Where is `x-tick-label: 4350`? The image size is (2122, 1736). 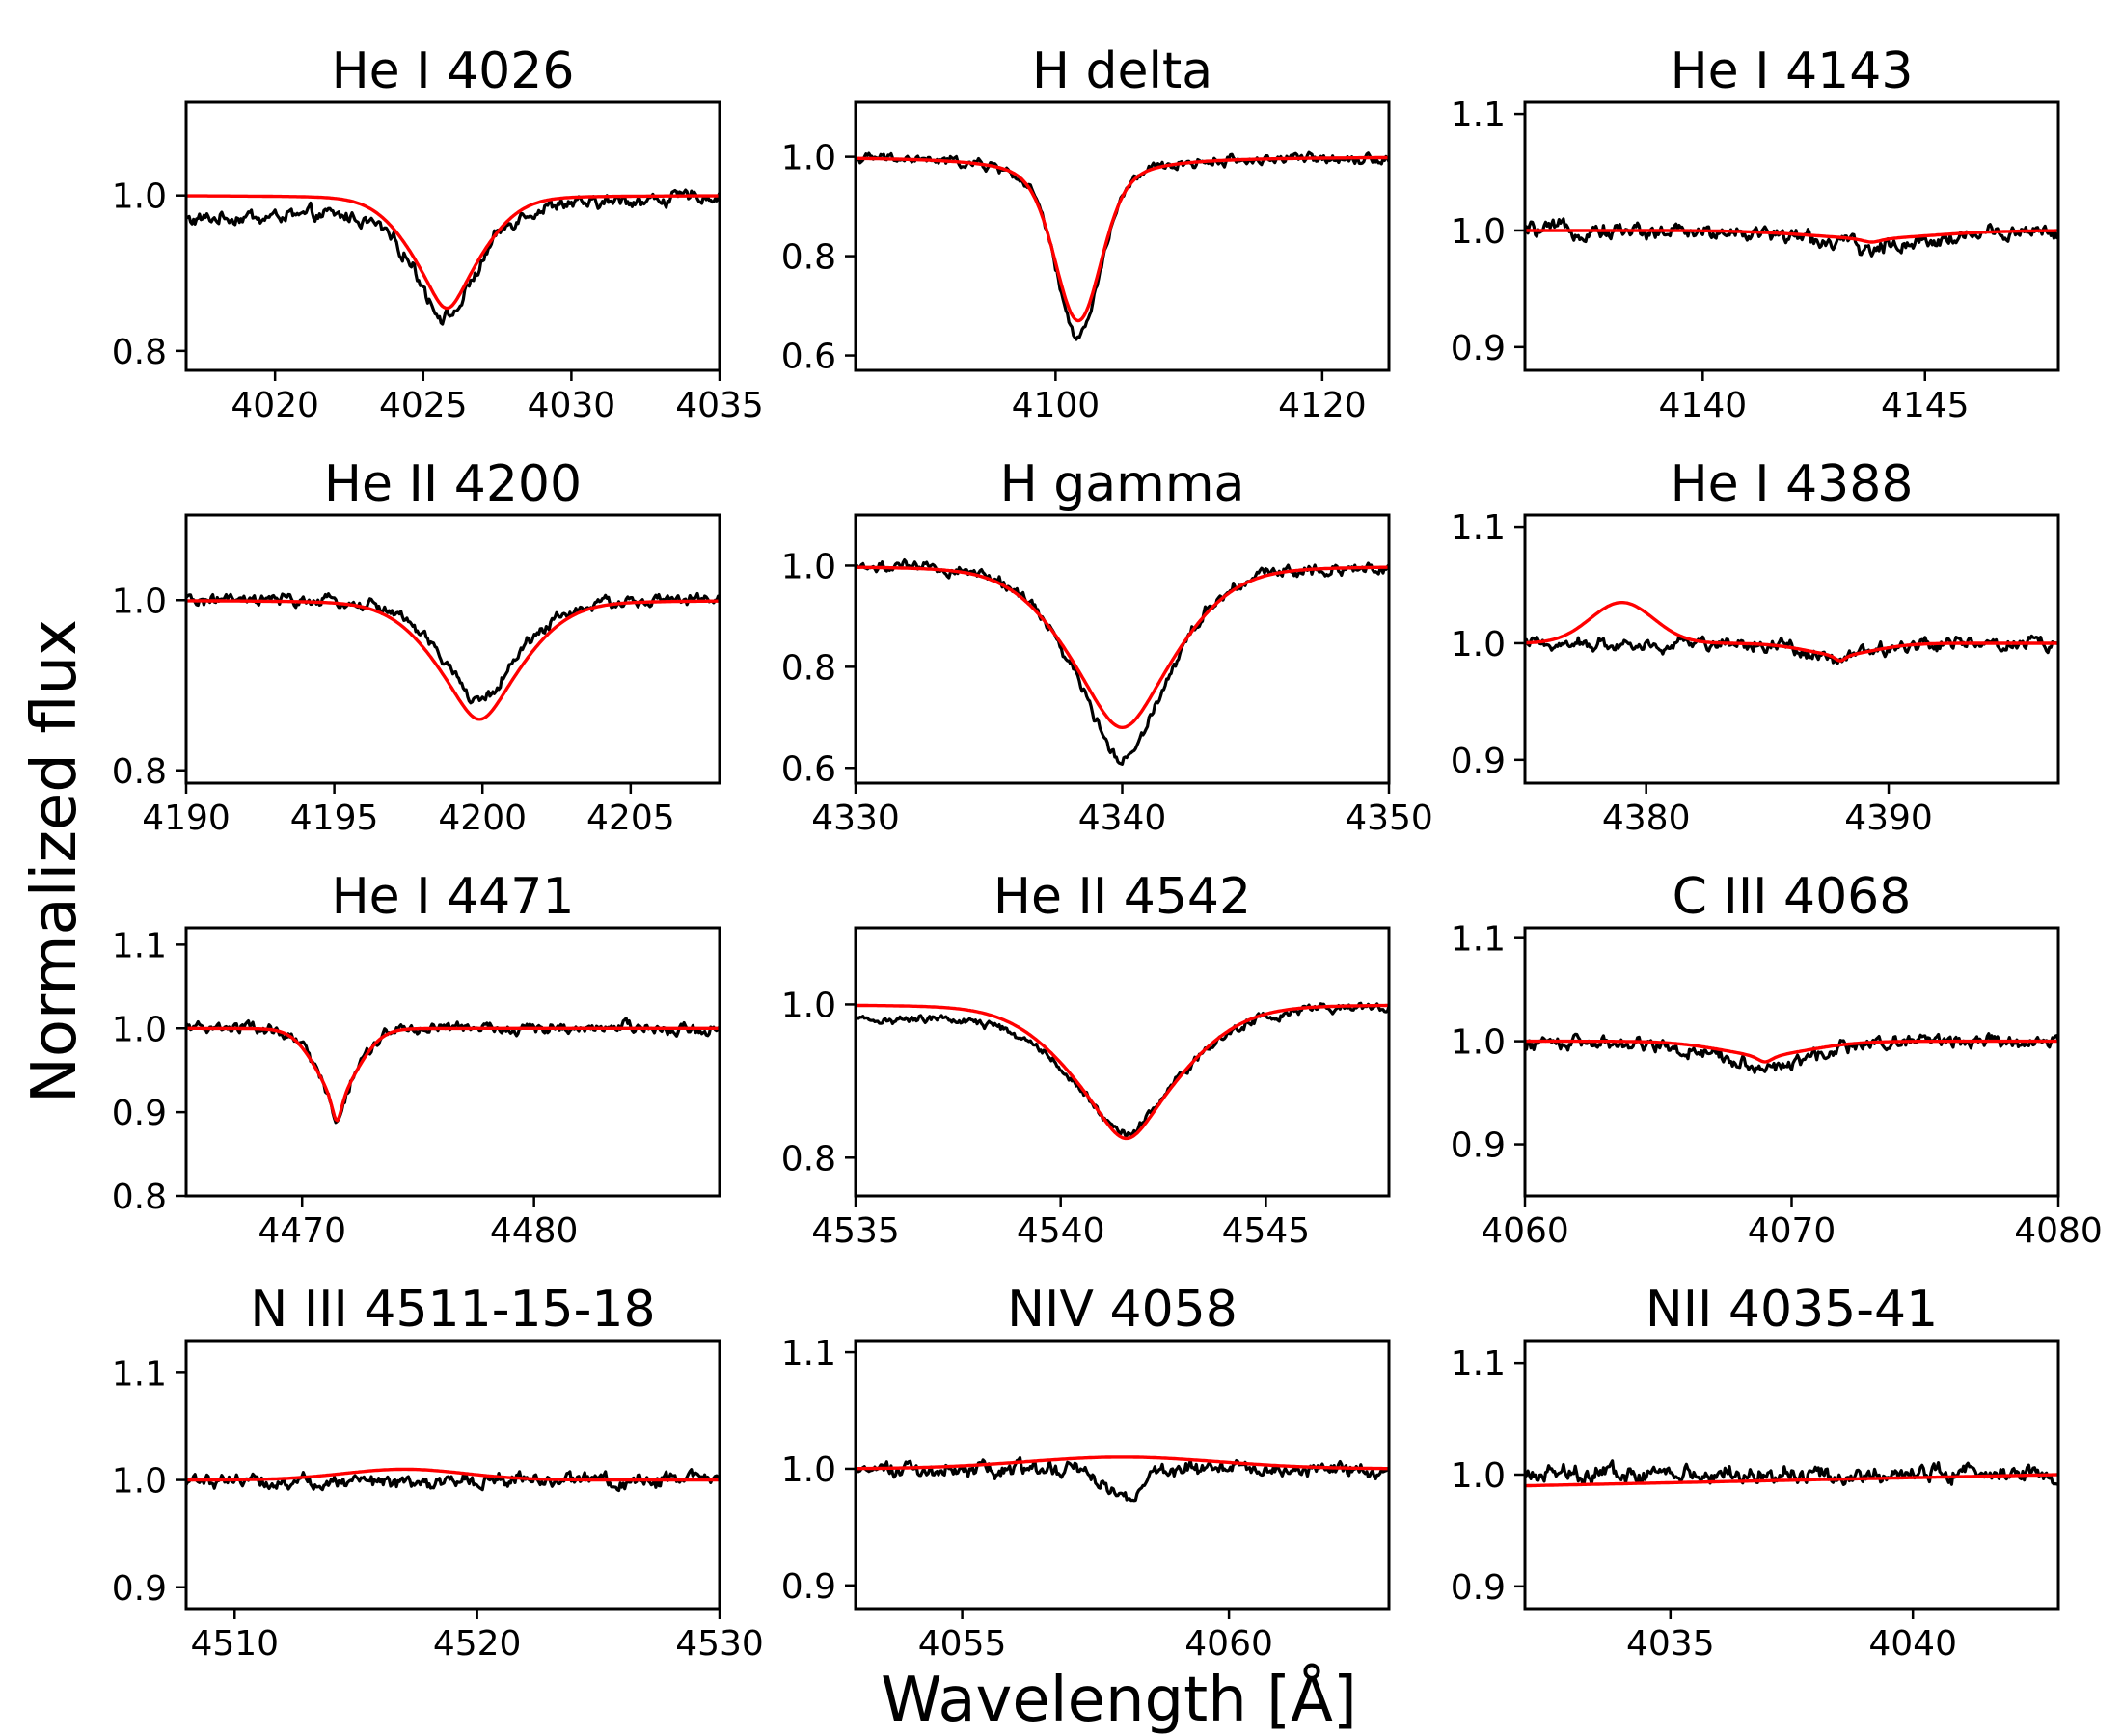
x-tick-label: 4350 is located at coordinates (1389, 818).